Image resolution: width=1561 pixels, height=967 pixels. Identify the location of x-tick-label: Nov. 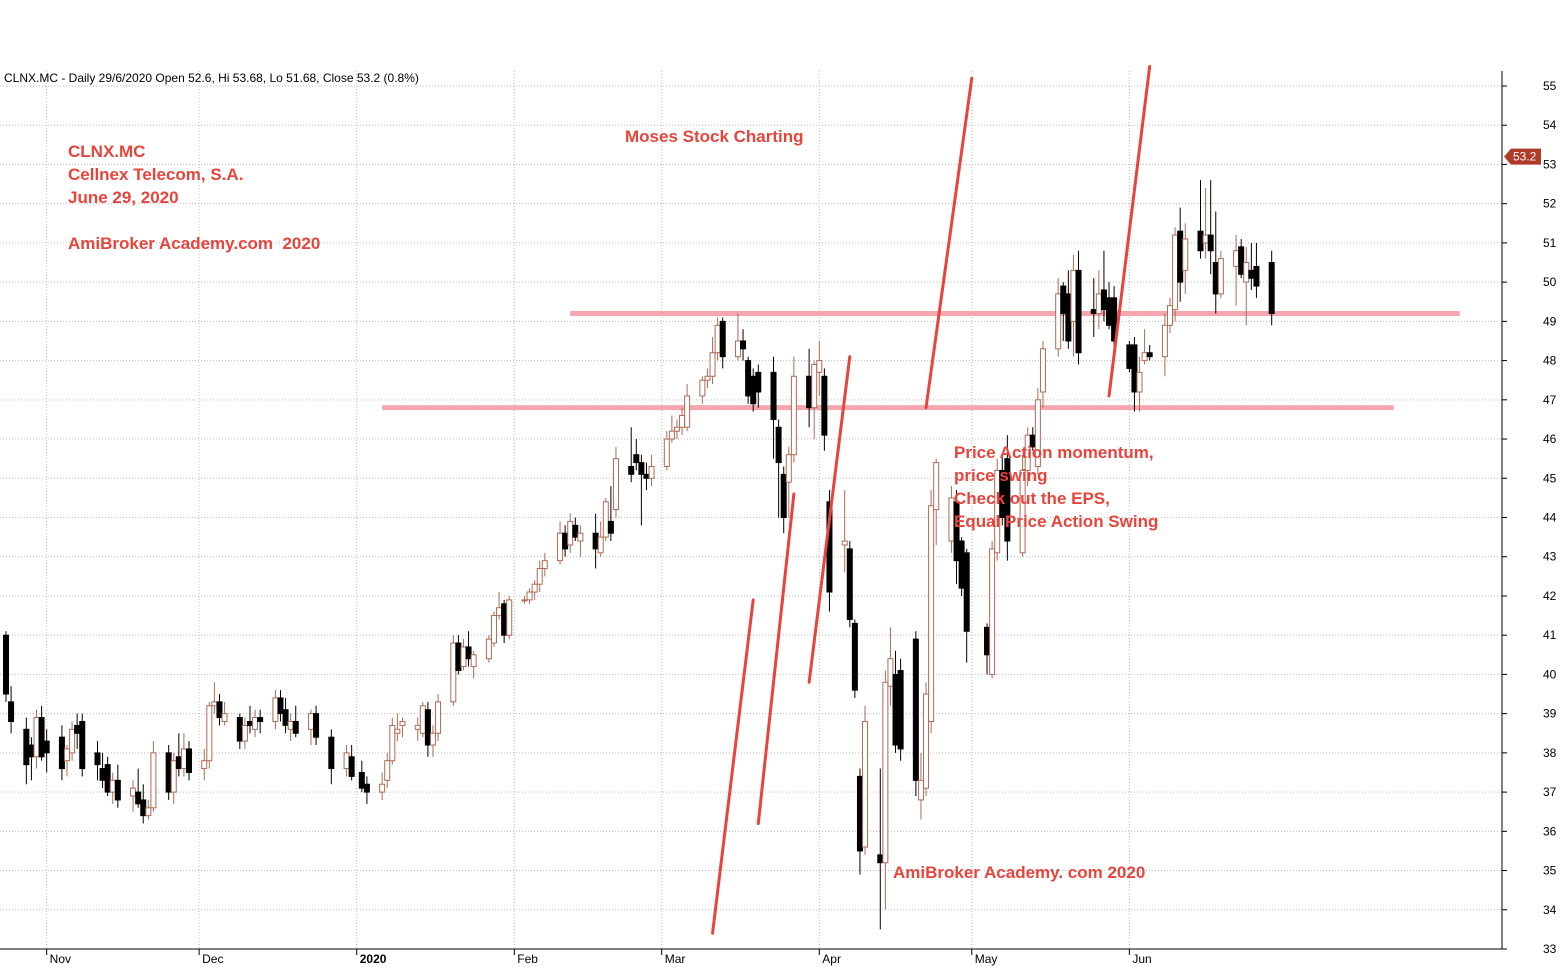
(60, 959).